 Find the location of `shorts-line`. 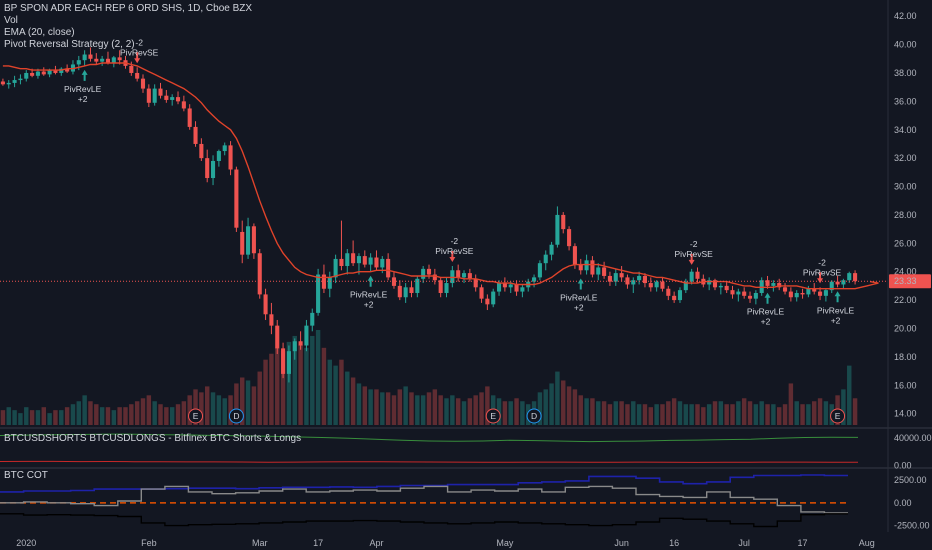

shorts-line is located at coordinates (429, 461).